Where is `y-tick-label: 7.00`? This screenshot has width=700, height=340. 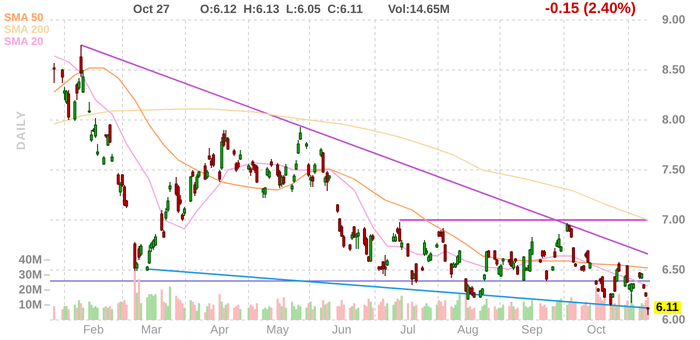
y-tick-label: 7.00 is located at coordinates (674, 219).